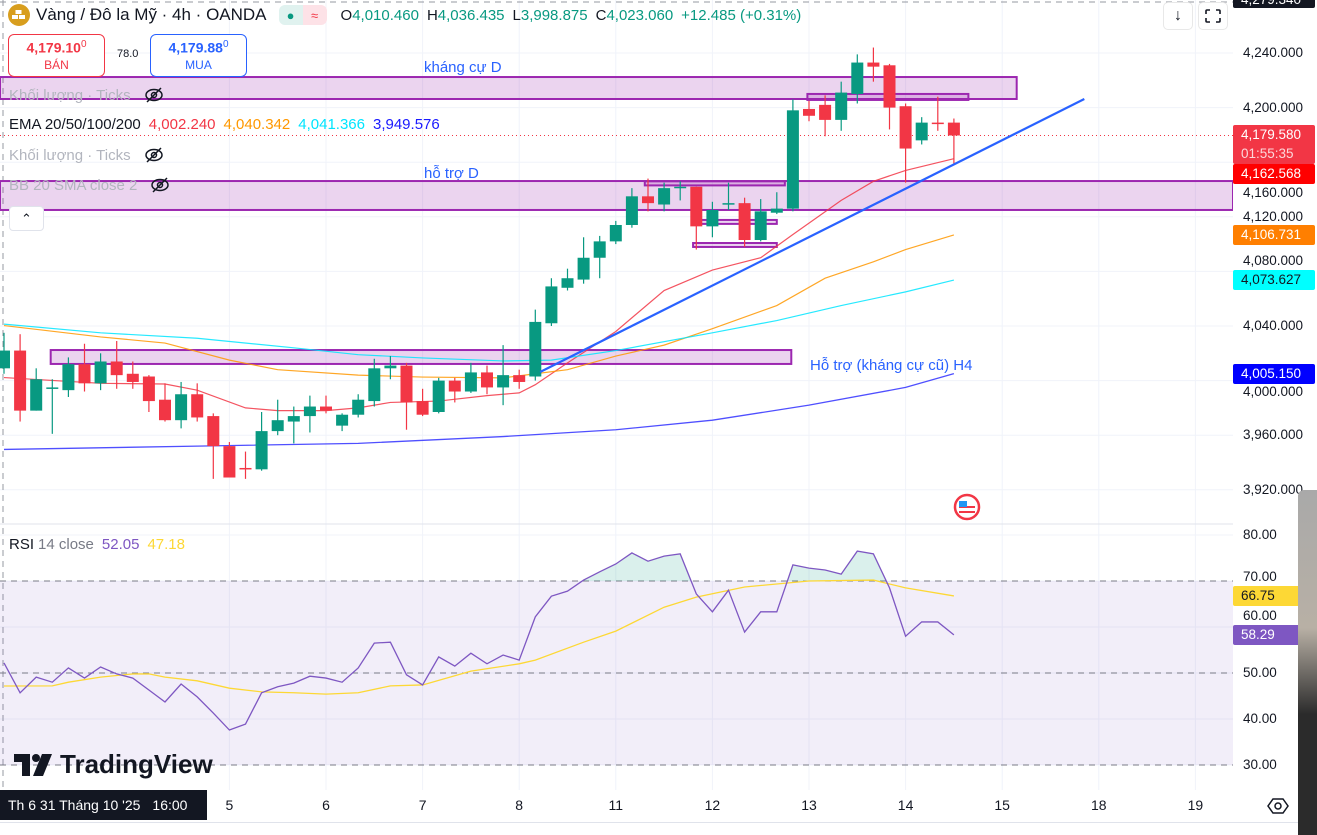  What do you see at coordinates (1213, 16) in the screenshot?
I see `fullscreen-button` at bounding box center [1213, 16].